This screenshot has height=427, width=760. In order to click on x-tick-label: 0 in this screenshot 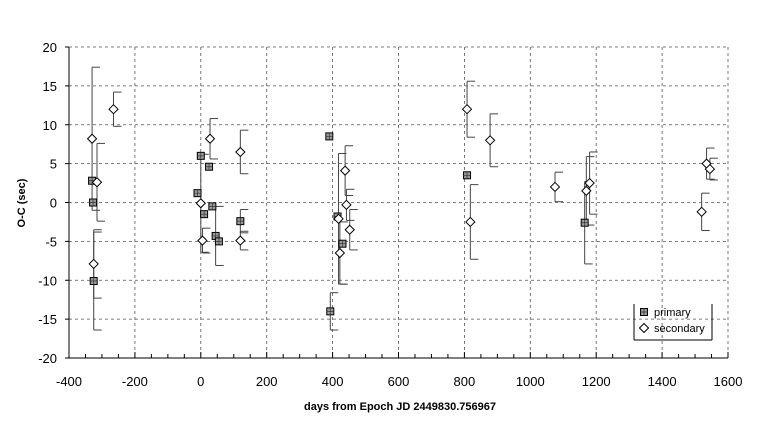, I will do `click(200, 381)`.